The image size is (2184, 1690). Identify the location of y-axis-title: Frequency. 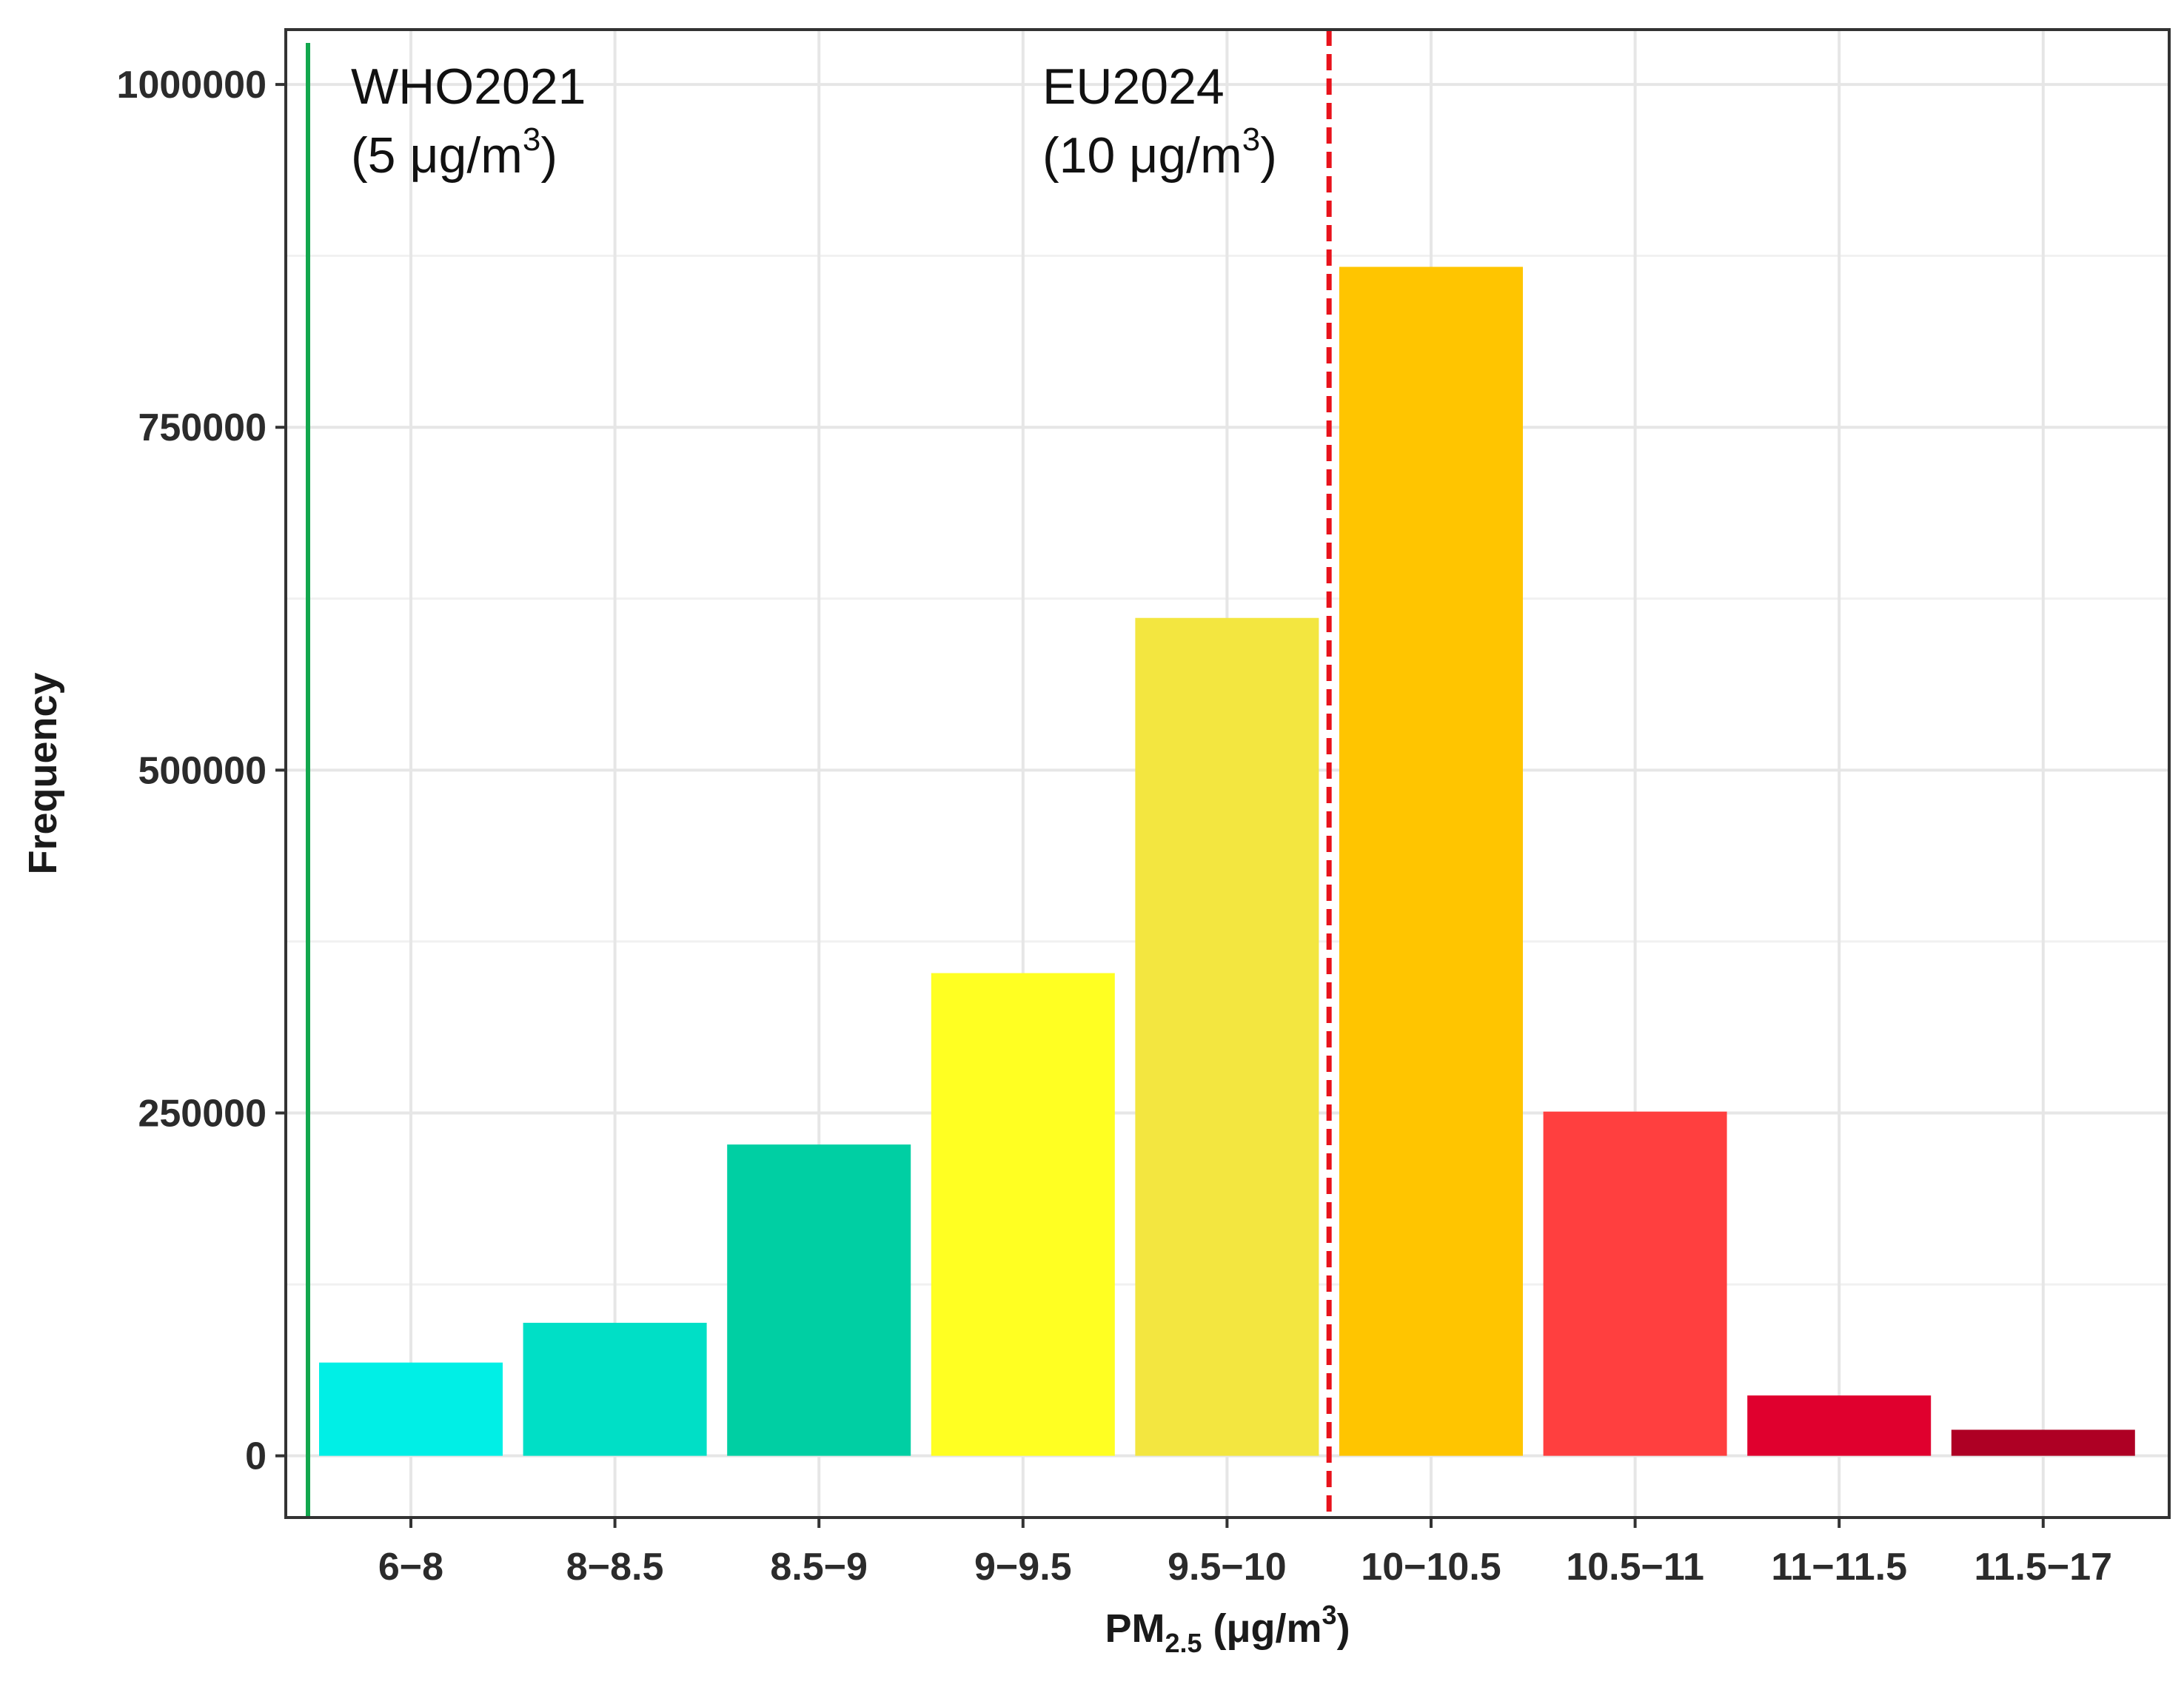
(43, 773).